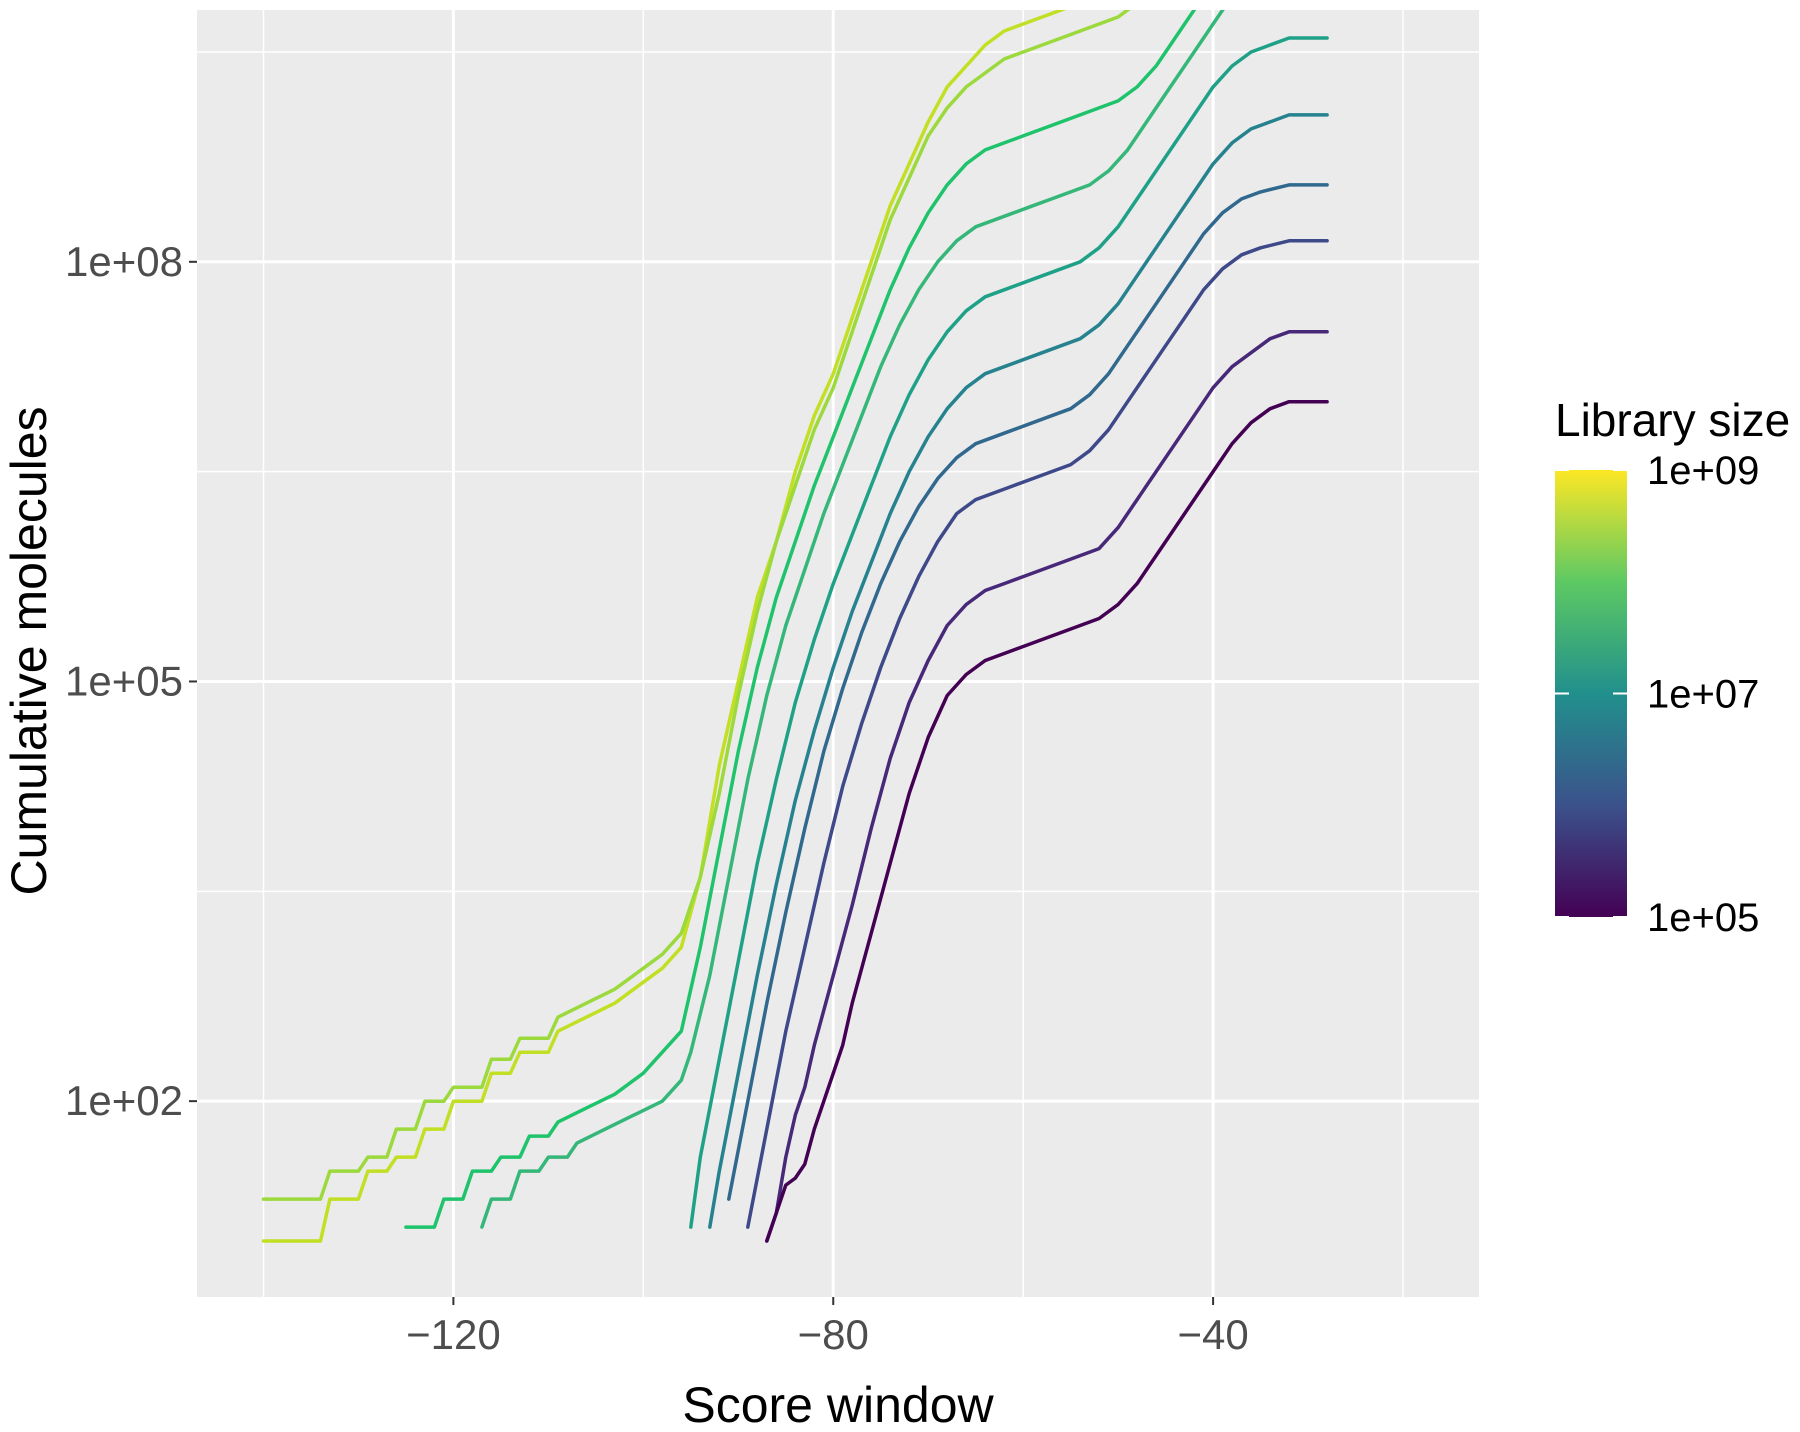  I want to click on colorbar-ticks: 1e+09 1e+07 1e+05, so click(1657, 694).